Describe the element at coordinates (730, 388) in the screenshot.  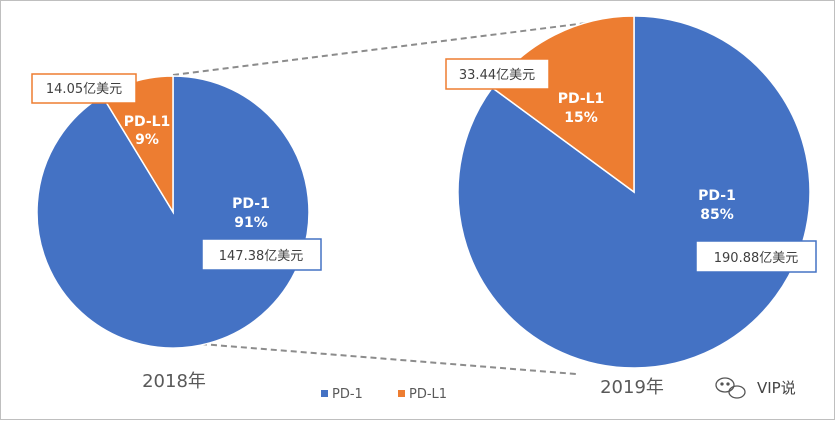
I see `wechat-icon` at that location.